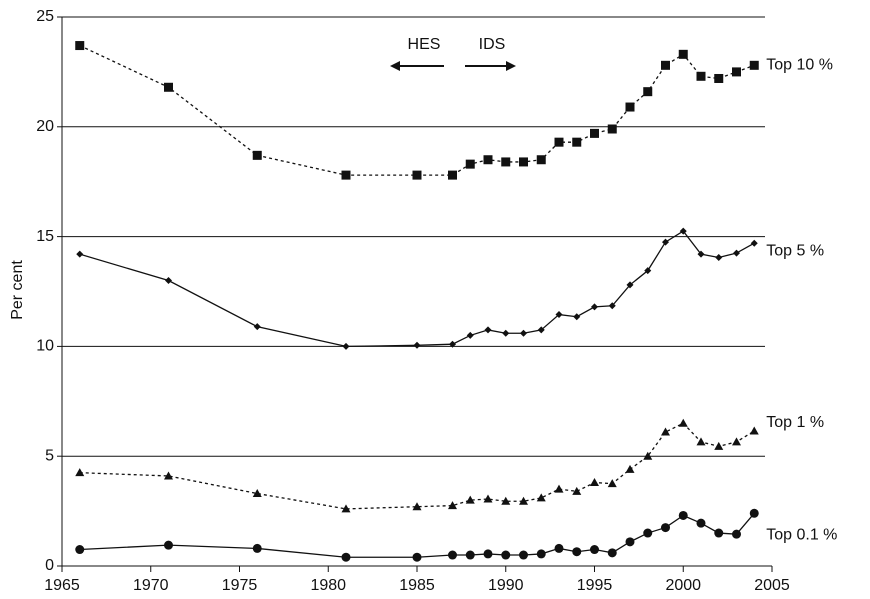 The height and width of the screenshot is (599, 870). What do you see at coordinates (801, 535) in the screenshot?
I see `series-label: Top 0.1 %` at bounding box center [801, 535].